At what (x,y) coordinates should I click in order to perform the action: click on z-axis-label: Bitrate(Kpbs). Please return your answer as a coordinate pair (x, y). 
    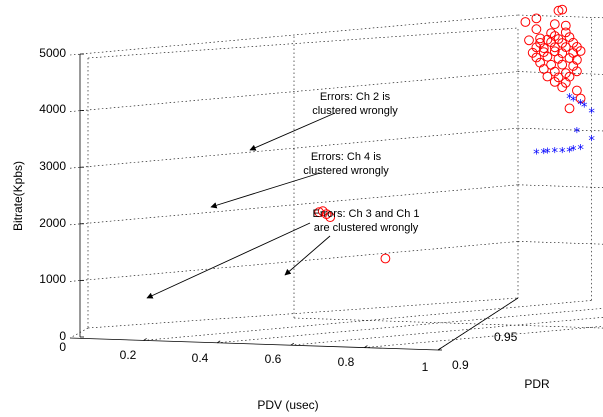
    Looking at the image, I should click on (18, 196).